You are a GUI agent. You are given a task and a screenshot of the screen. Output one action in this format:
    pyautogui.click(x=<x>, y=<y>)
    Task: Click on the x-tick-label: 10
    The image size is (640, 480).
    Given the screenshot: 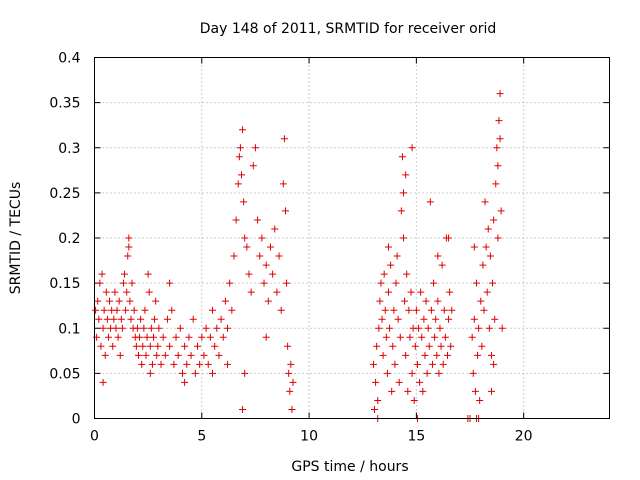 What is the action you would take?
    pyautogui.click(x=309, y=437)
    